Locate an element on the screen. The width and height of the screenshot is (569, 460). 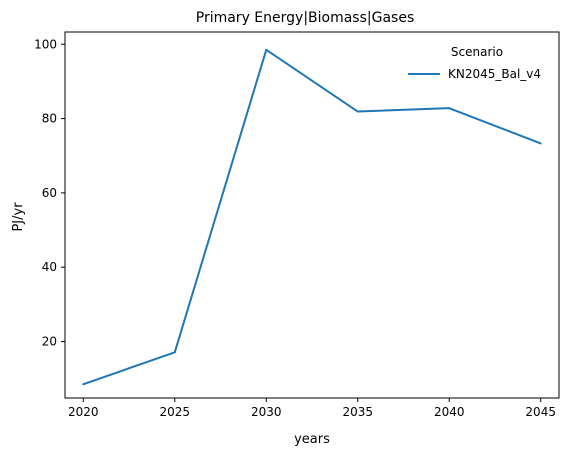
x-tick-label: 2020 is located at coordinates (83, 412).